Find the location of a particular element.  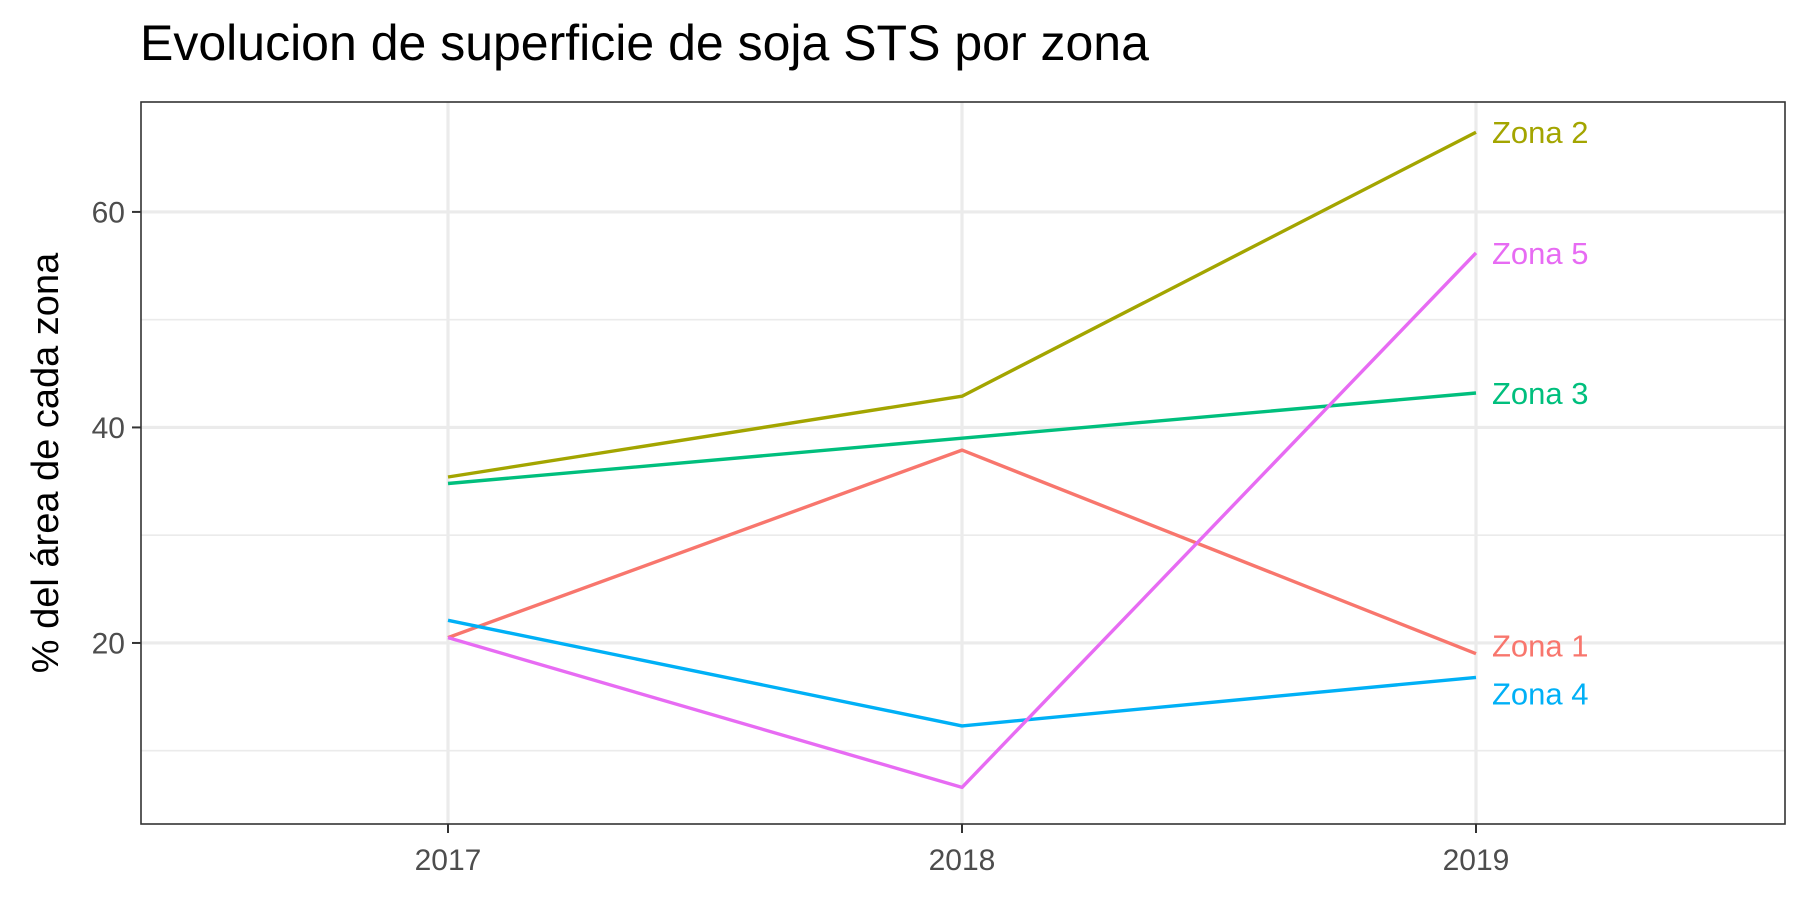

series-label: Zona 3 is located at coordinates (1540, 393).